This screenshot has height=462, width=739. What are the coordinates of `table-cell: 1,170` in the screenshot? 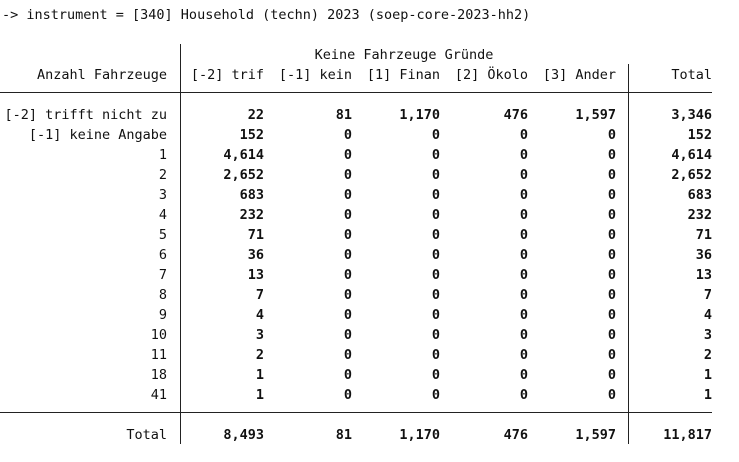 It's located at (419, 115).